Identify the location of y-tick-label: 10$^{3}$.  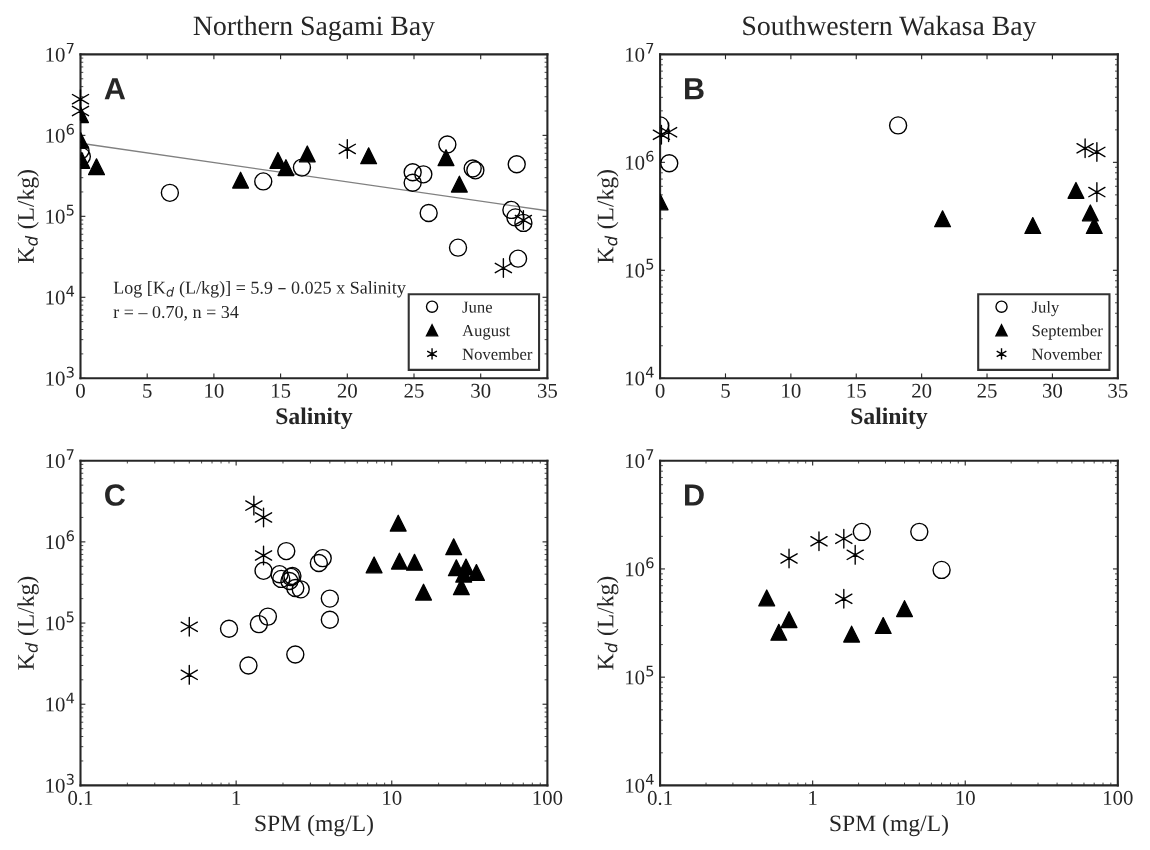
(60, 376).